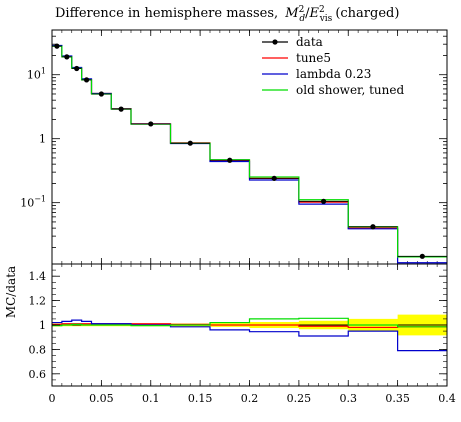 The height and width of the screenshot is (422, 461). I want to click on main-y-tick-label: 1, so click(42, 139).